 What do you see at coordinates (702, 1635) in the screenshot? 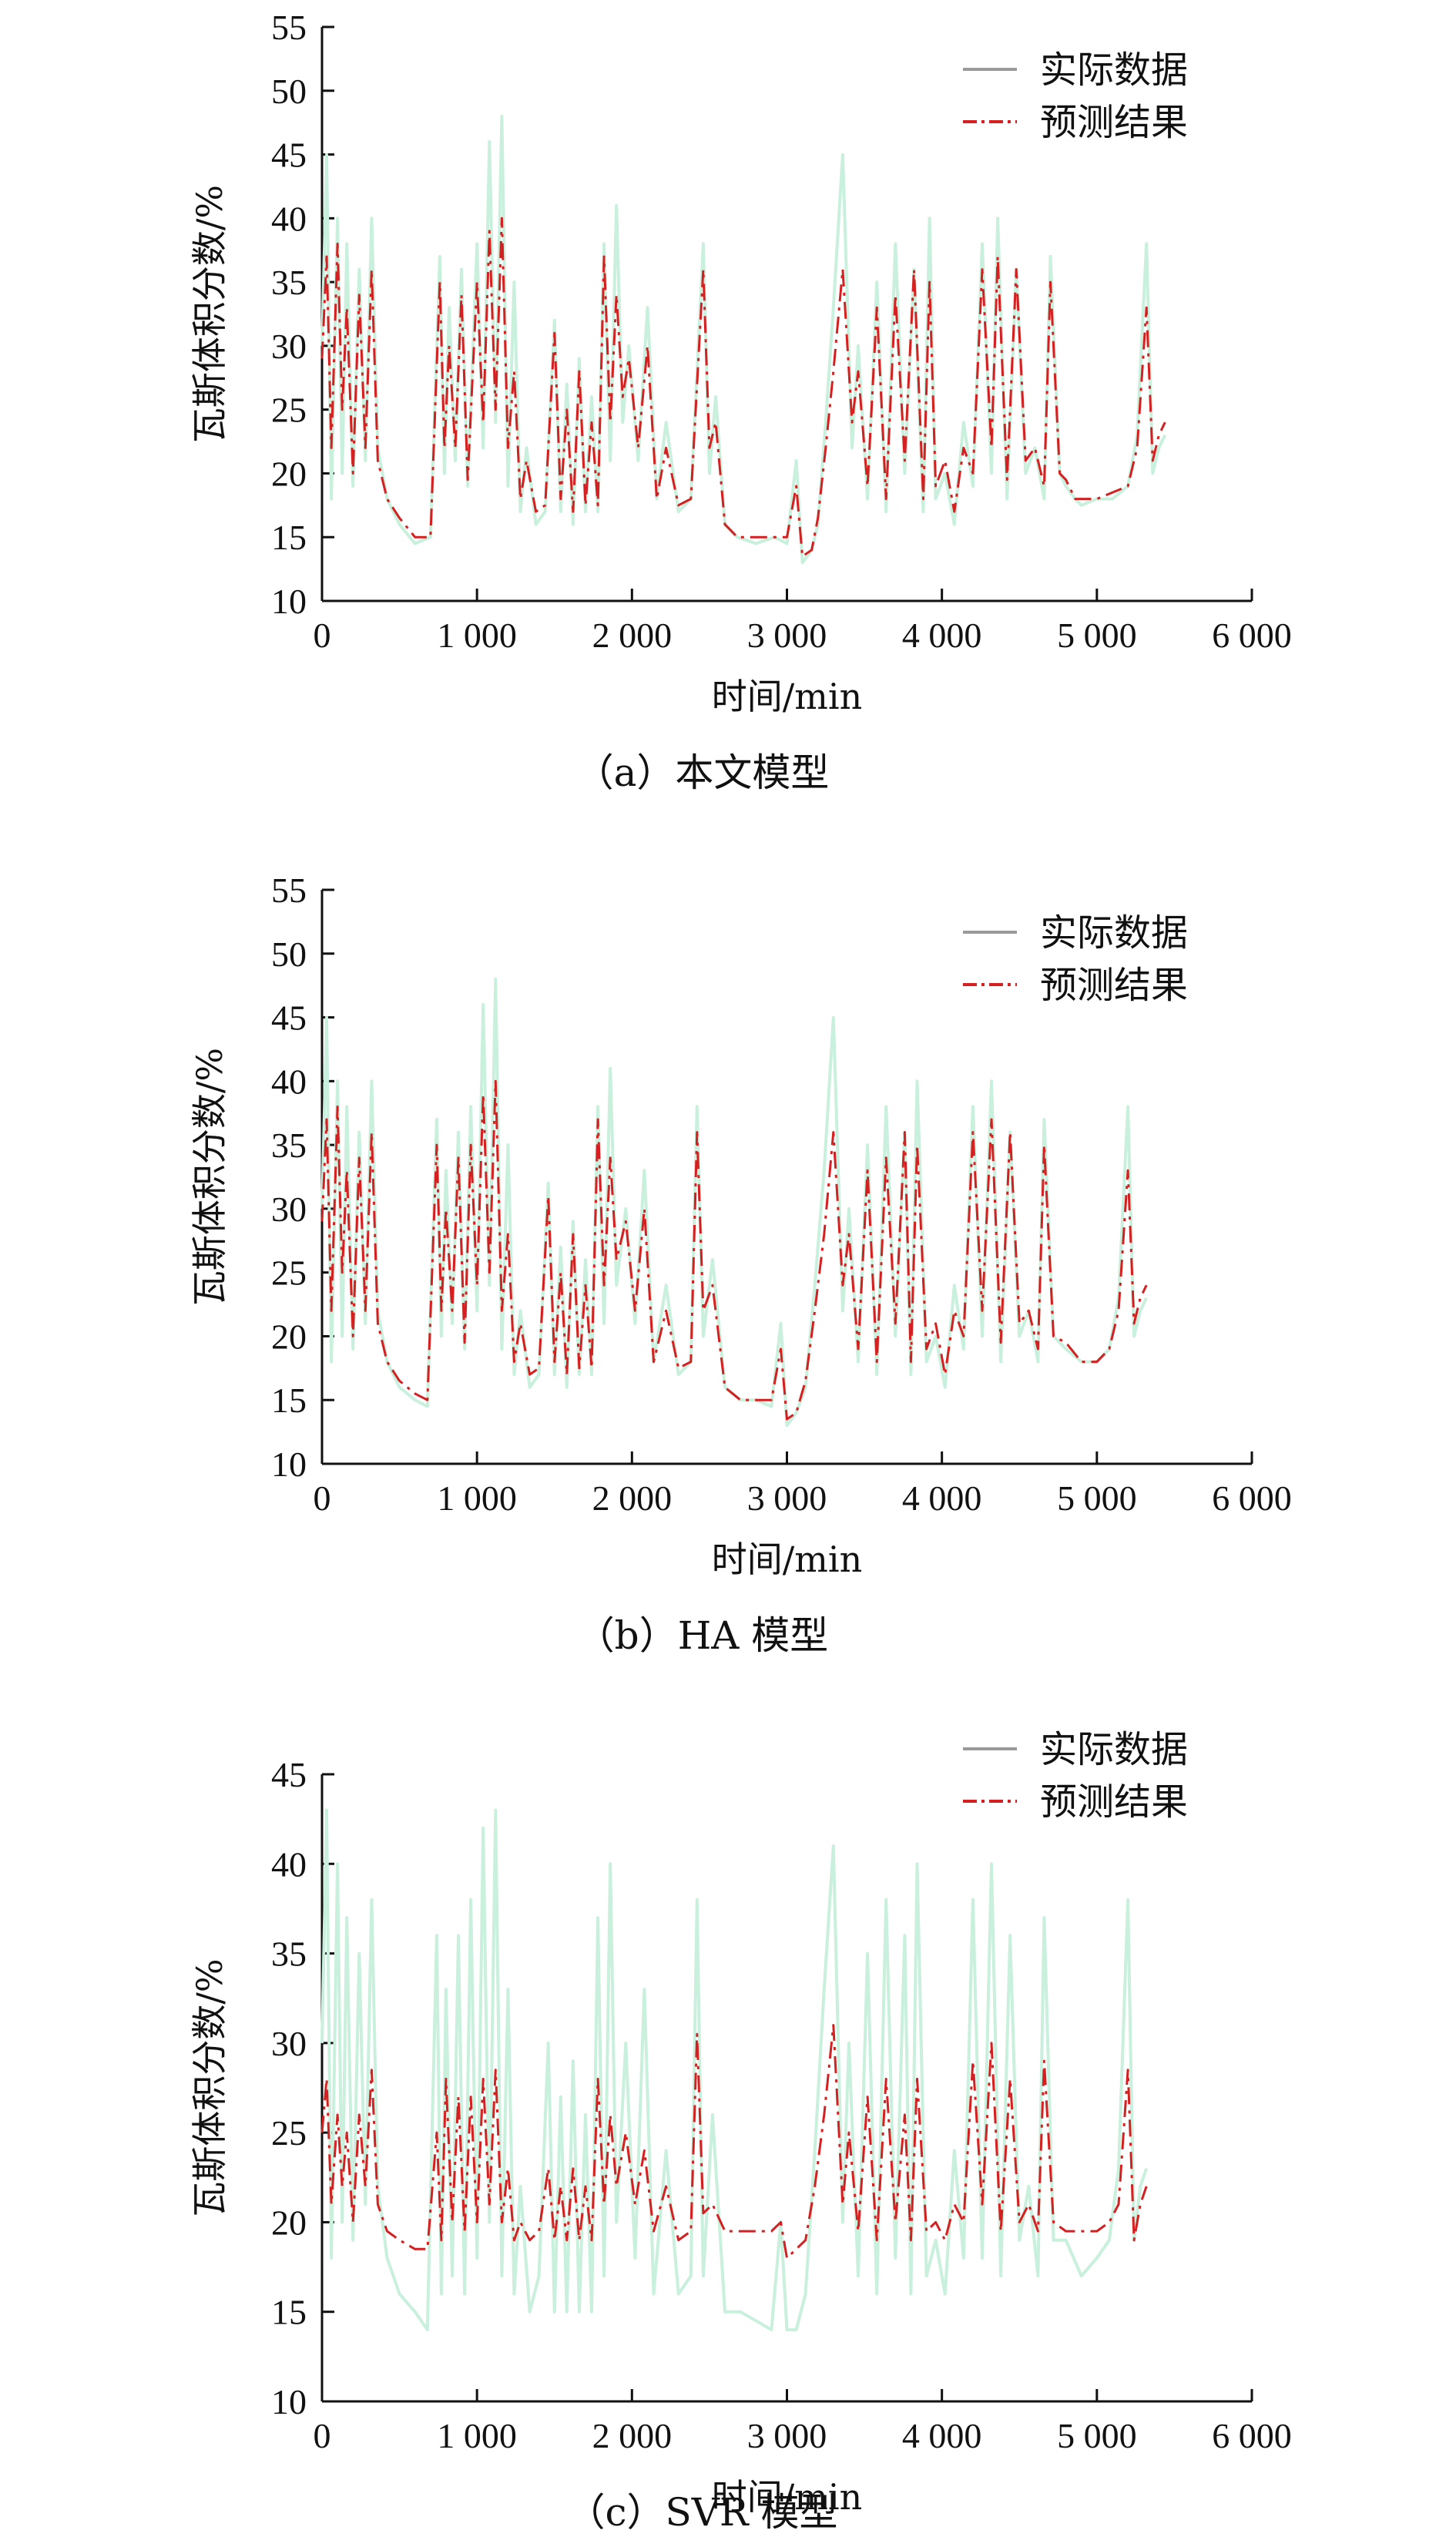
I see `figure-caption: （b）HA 模型` at bounding box center [702, 1635].